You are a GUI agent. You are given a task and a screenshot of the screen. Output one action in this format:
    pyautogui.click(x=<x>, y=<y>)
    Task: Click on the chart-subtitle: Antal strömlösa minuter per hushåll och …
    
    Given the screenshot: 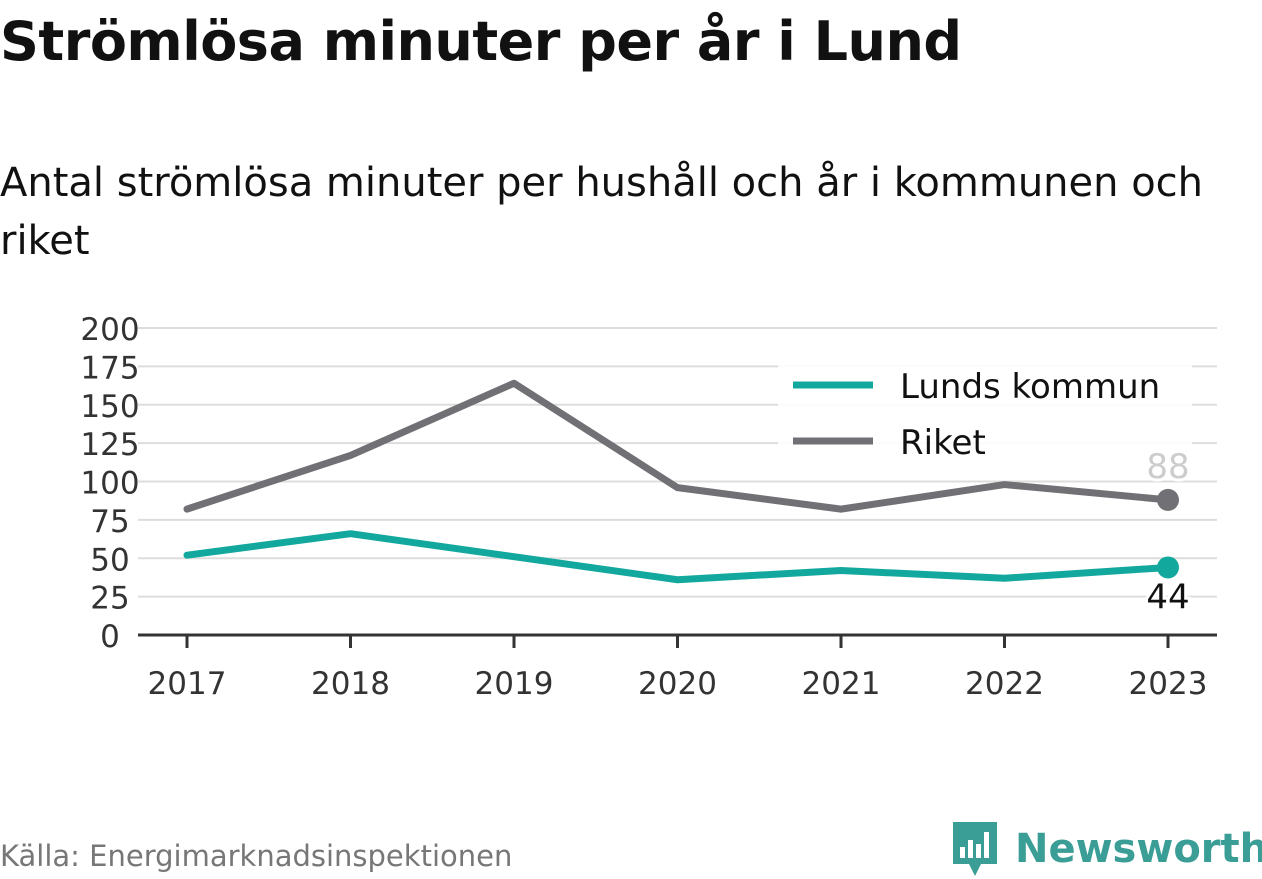 What is the action you would take?
    pyautogui.click(x=602, y=212)
    